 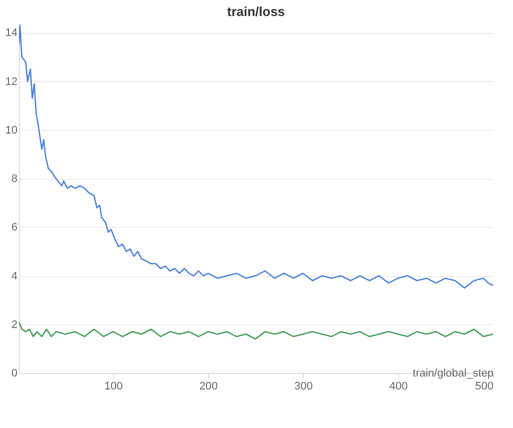 I want to click on y-tick-label: 2, so click(x=14, y=324).